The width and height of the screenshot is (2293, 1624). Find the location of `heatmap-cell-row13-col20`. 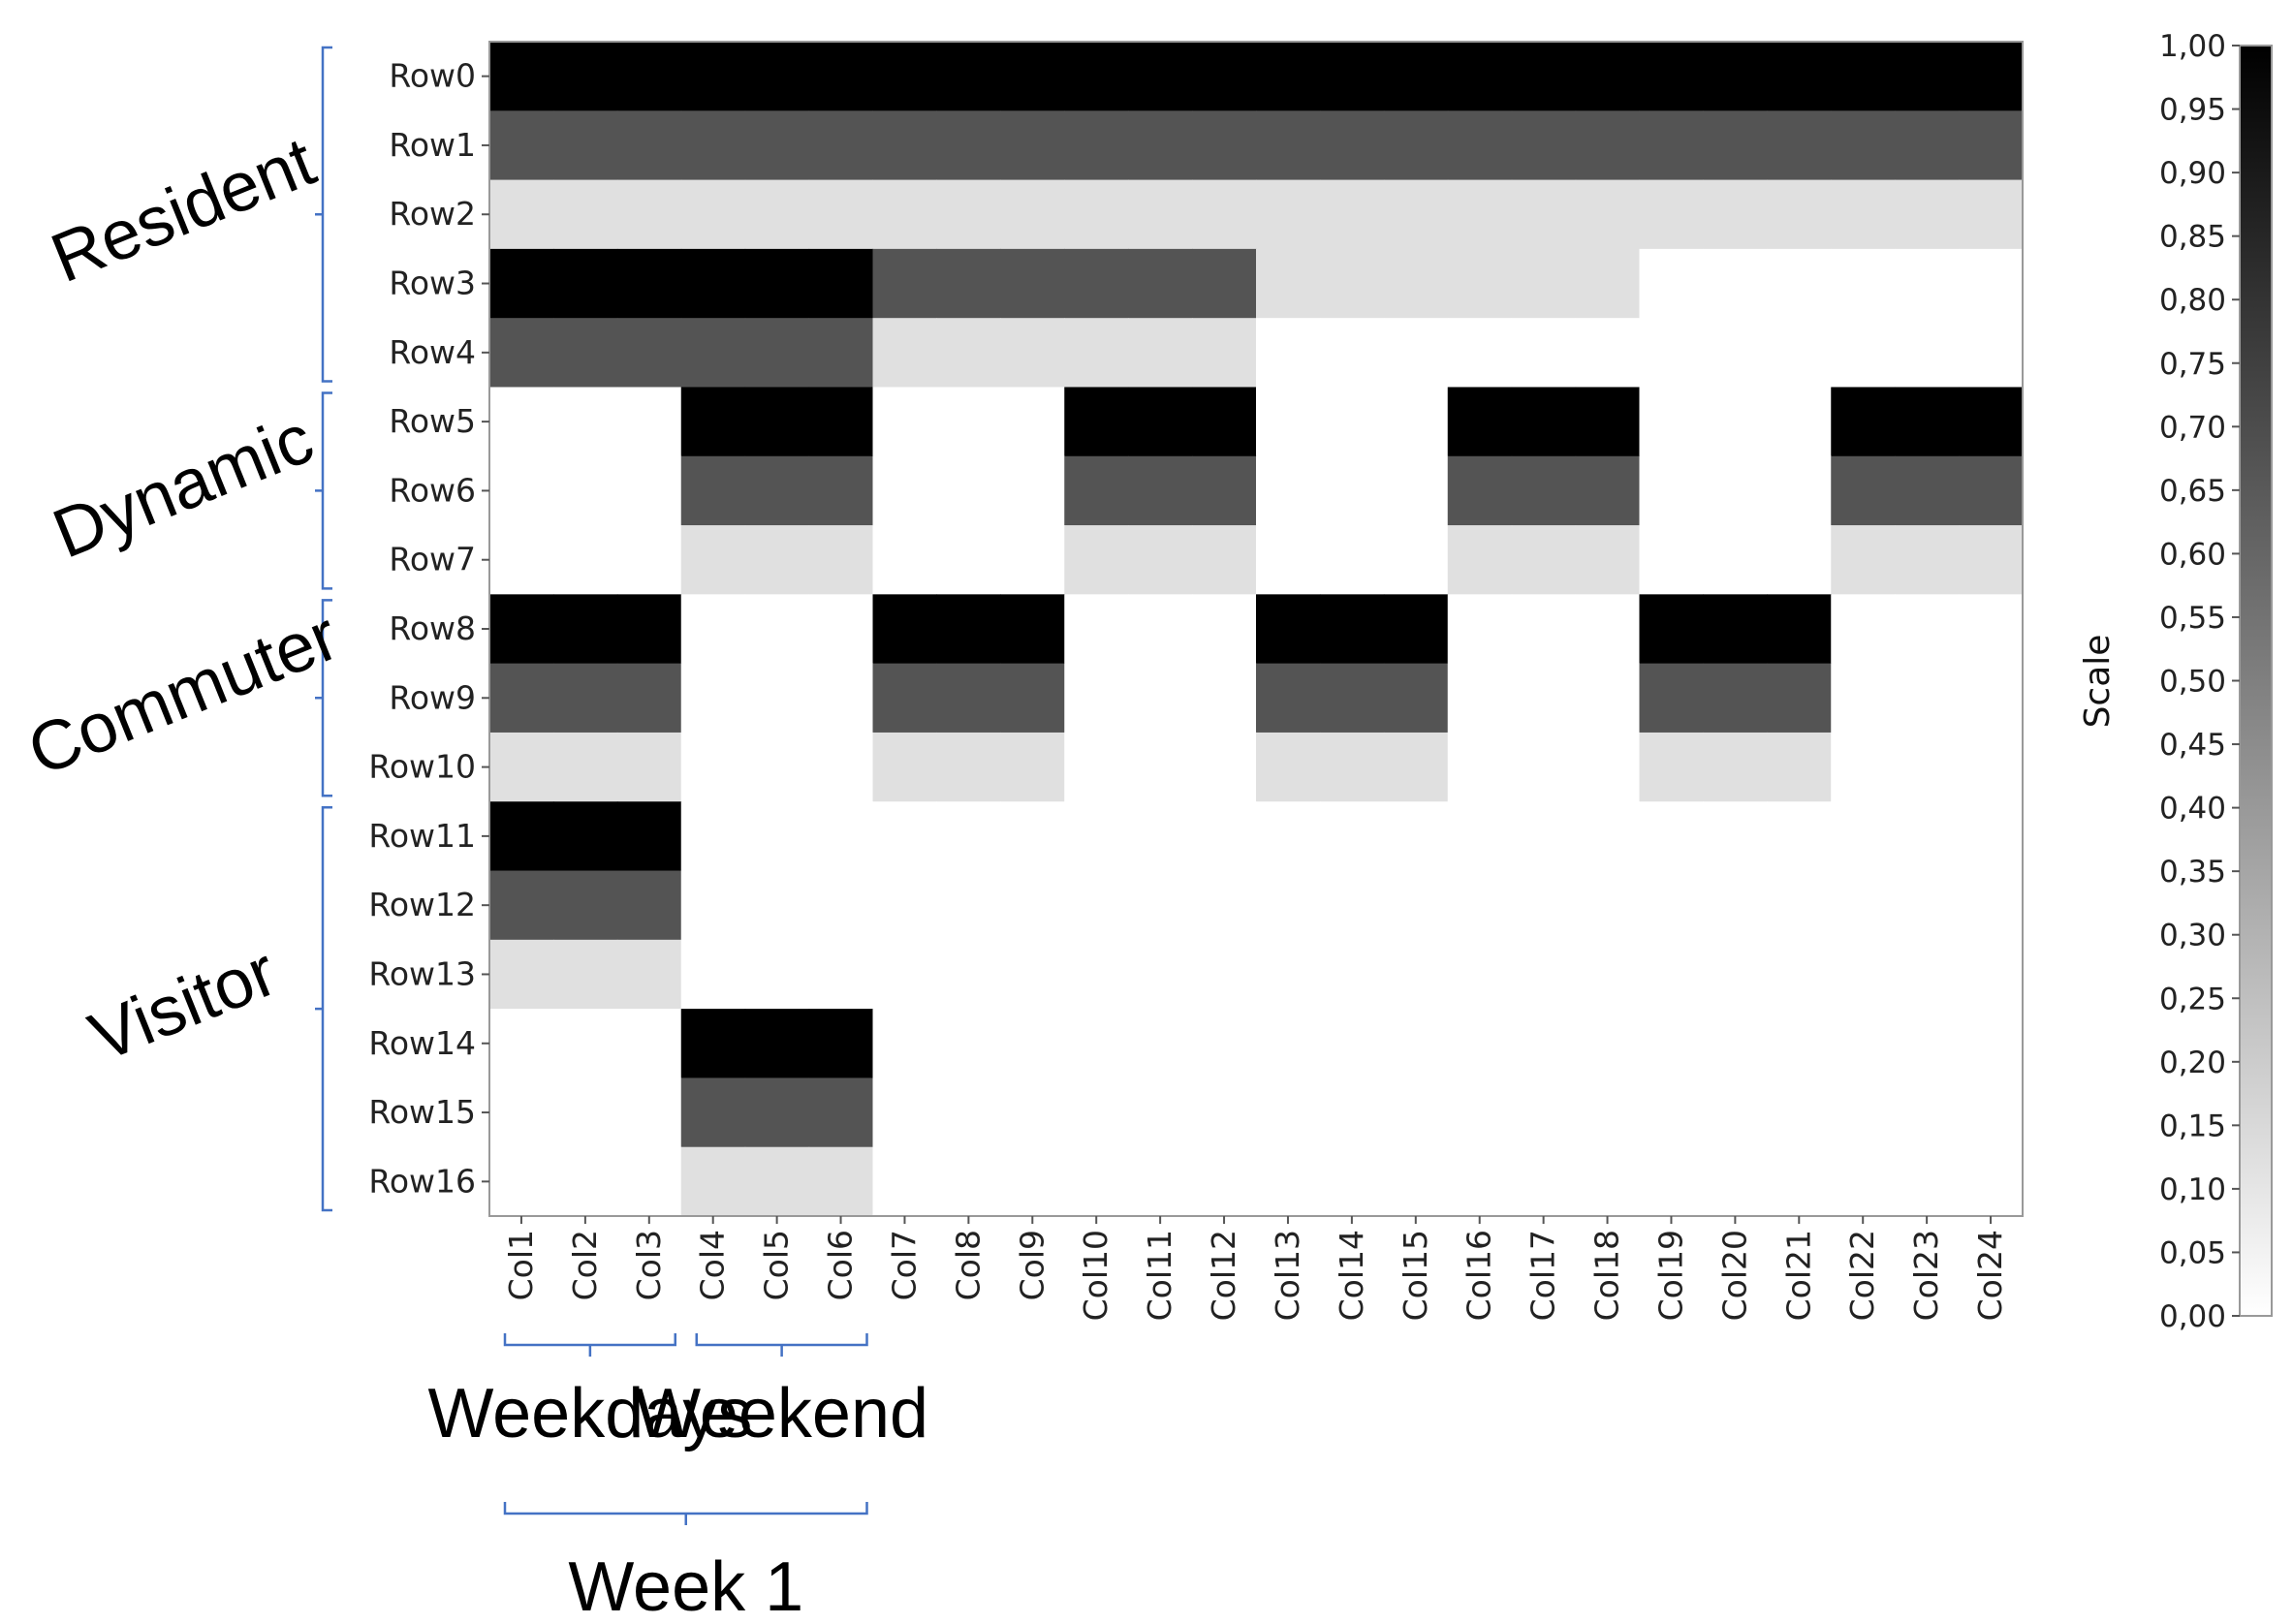

heatmap-cell-row13-col20 is located at coordinates (1735, 975).